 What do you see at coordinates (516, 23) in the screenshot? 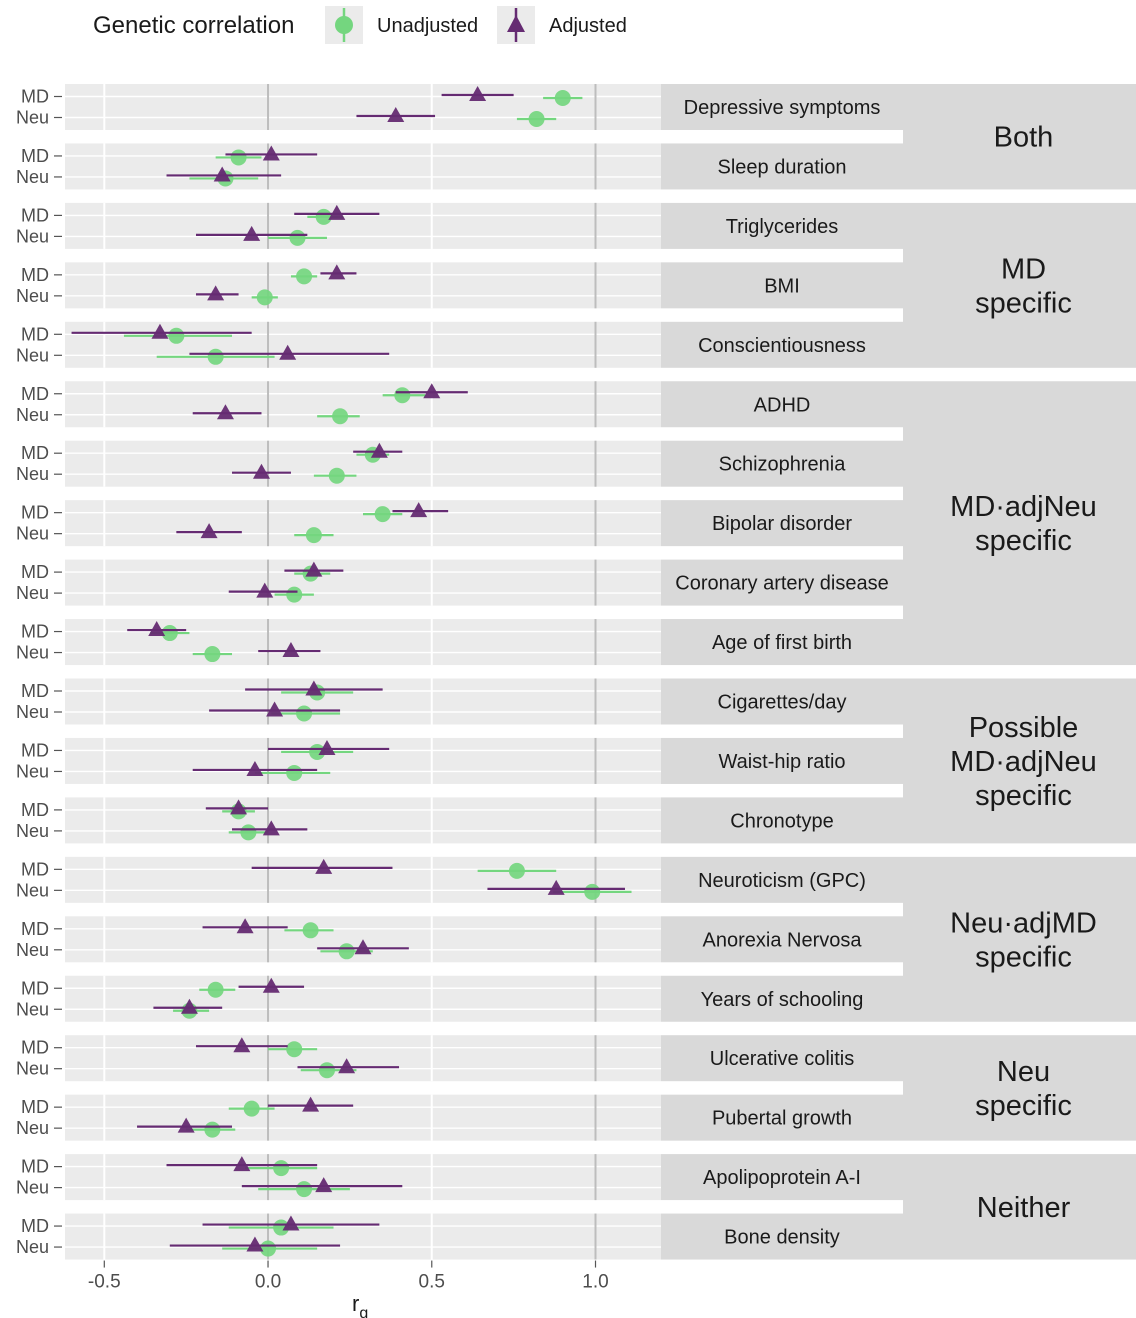
I see `legend-key-adjusted-triangle` at bounding box center [516, 23].